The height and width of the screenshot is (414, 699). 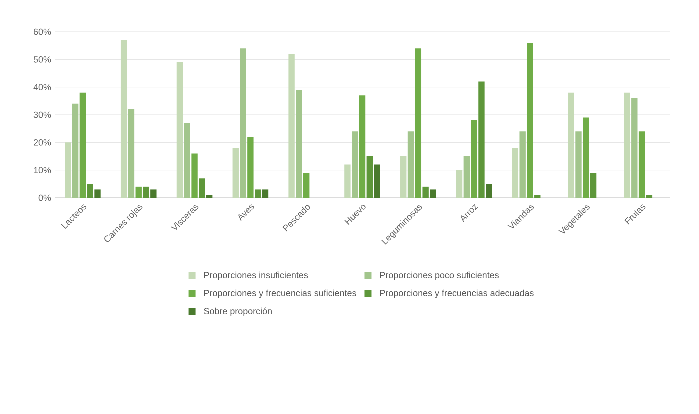 What do you see at coordinates (256, 276) in the screenshot?
I see `legend-label: Proporciones insuficientes` at bounding box center [256, 276].